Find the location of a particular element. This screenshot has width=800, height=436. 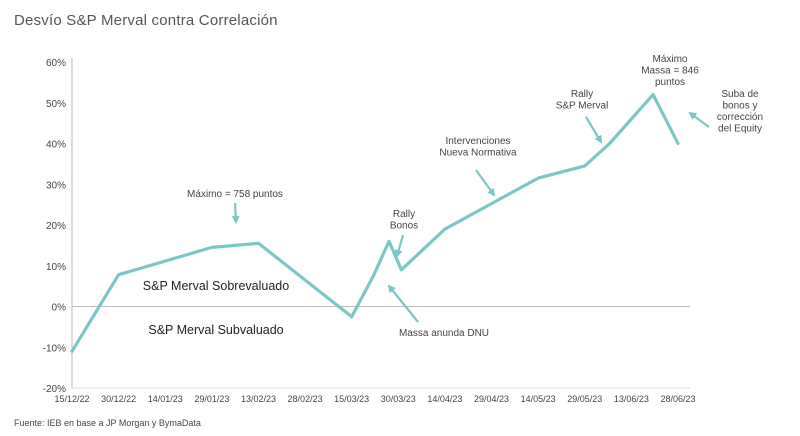

y-tick-label: 30% is located at coordinates (56, 185).